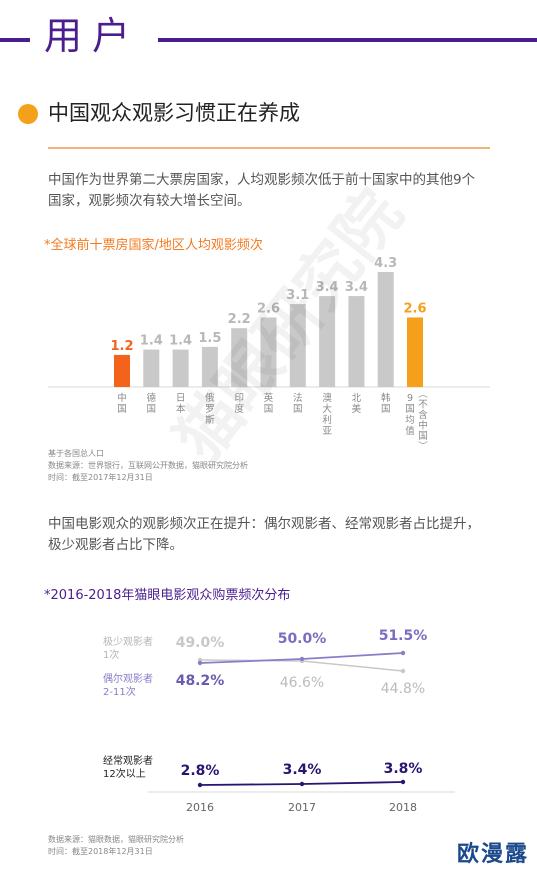  What do you see at coordinates (100, 851) in the screenshot?
I see `chart2-note: 时间：截至2018年12月31日` at bounding box center [100, 851].